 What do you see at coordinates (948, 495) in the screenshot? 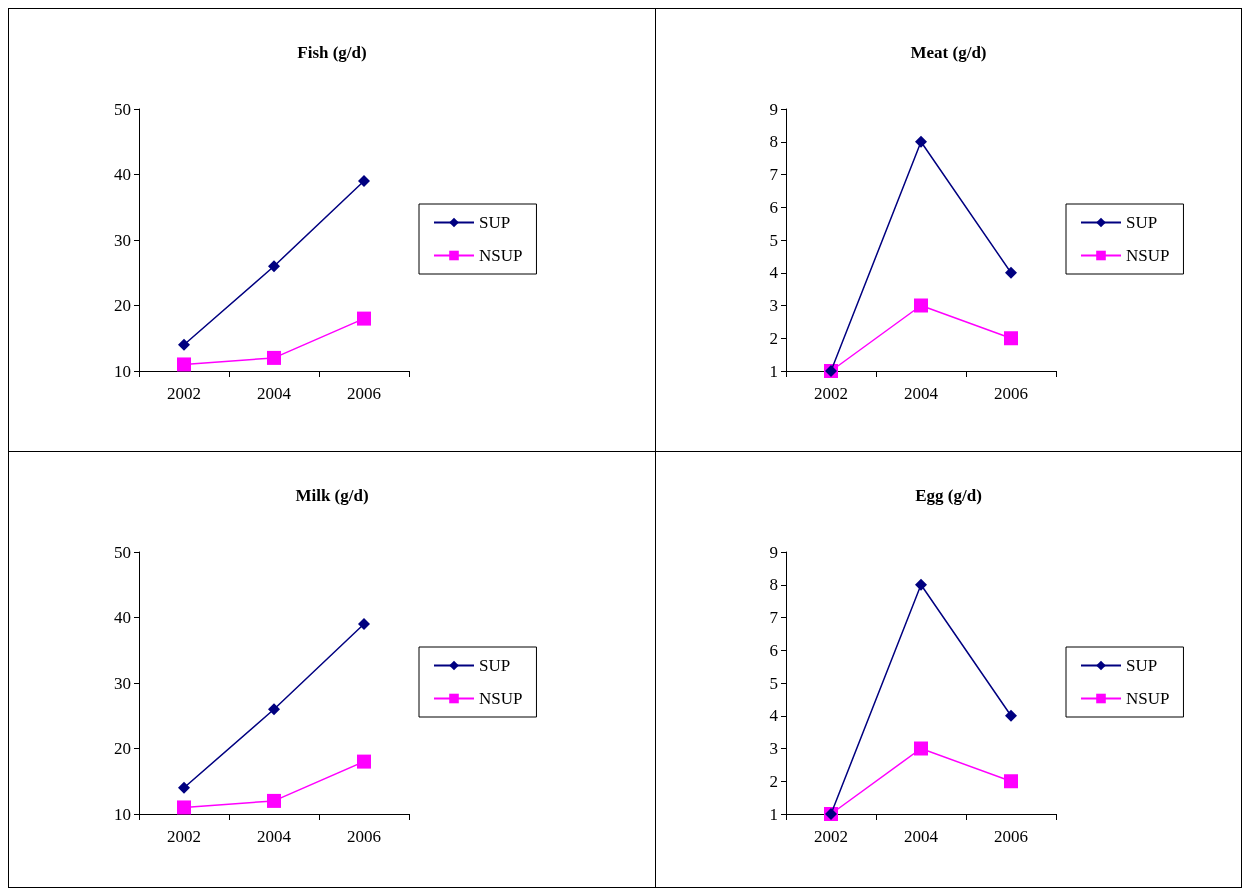
I see `chart-title: Egg (g/d)` at bounding box center [948, 495].